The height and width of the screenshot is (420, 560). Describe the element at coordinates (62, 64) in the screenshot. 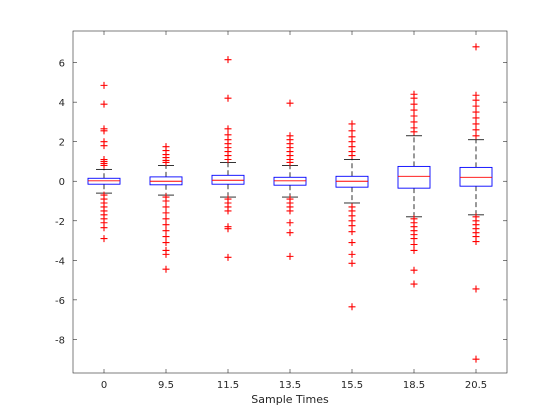

I see `y-tick-label: 6` at that location.